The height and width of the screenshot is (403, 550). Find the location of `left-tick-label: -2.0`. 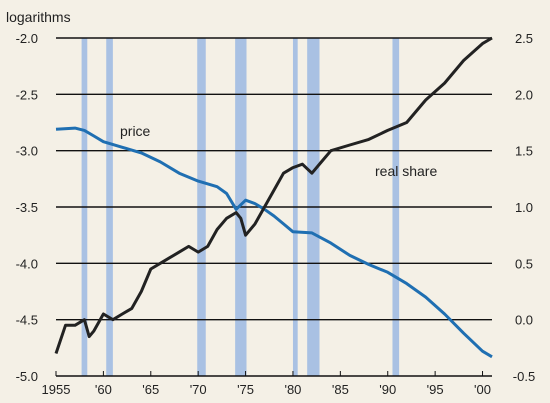

left-tick-label: -2.0 is located at coordinates (27, 38).